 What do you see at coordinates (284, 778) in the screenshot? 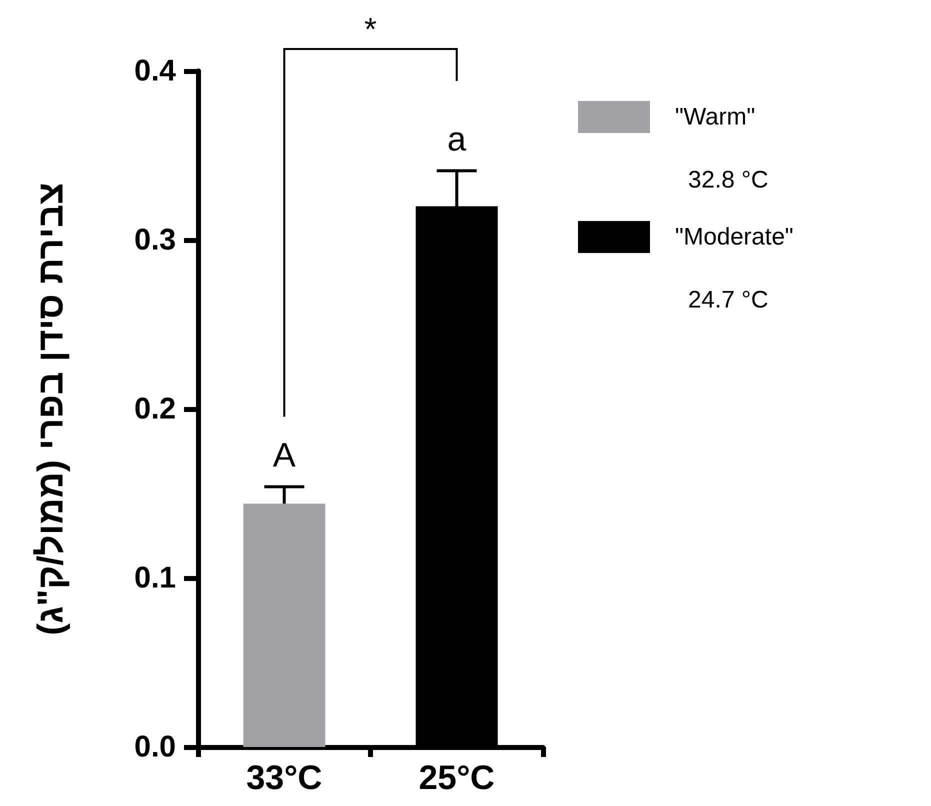
I see `x-tick-label: 33°C` at bounding box center [284, 778].